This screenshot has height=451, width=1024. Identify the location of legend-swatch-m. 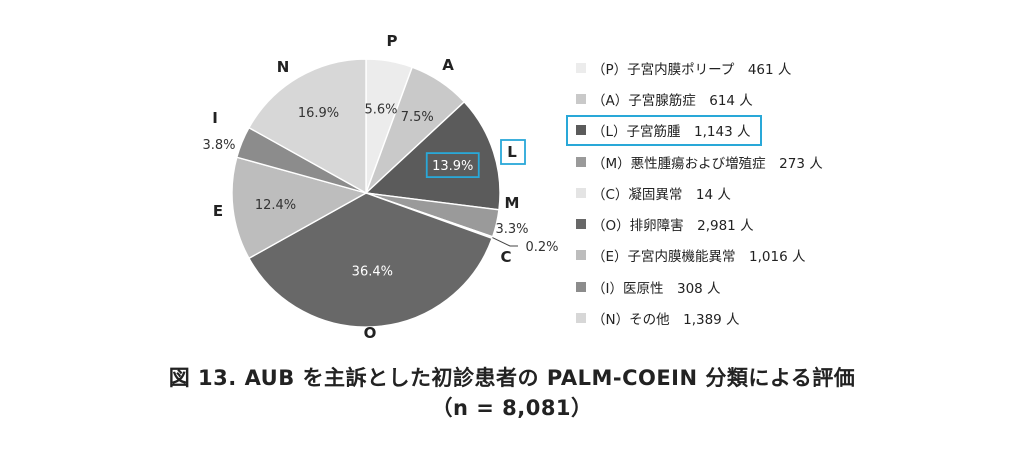
(581, 161).